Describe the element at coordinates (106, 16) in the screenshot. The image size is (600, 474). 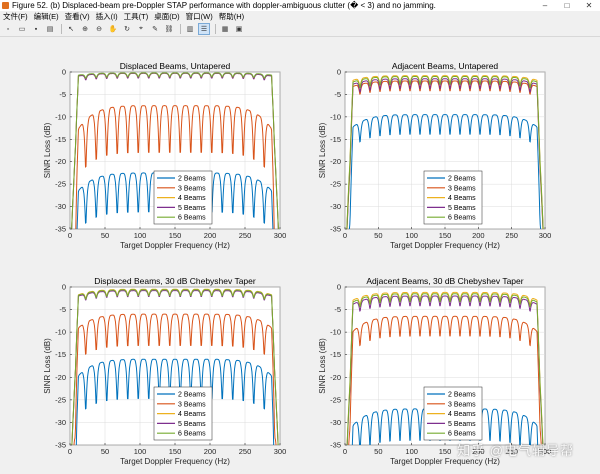
I see `menu-insert: 插入(I)` at that location.